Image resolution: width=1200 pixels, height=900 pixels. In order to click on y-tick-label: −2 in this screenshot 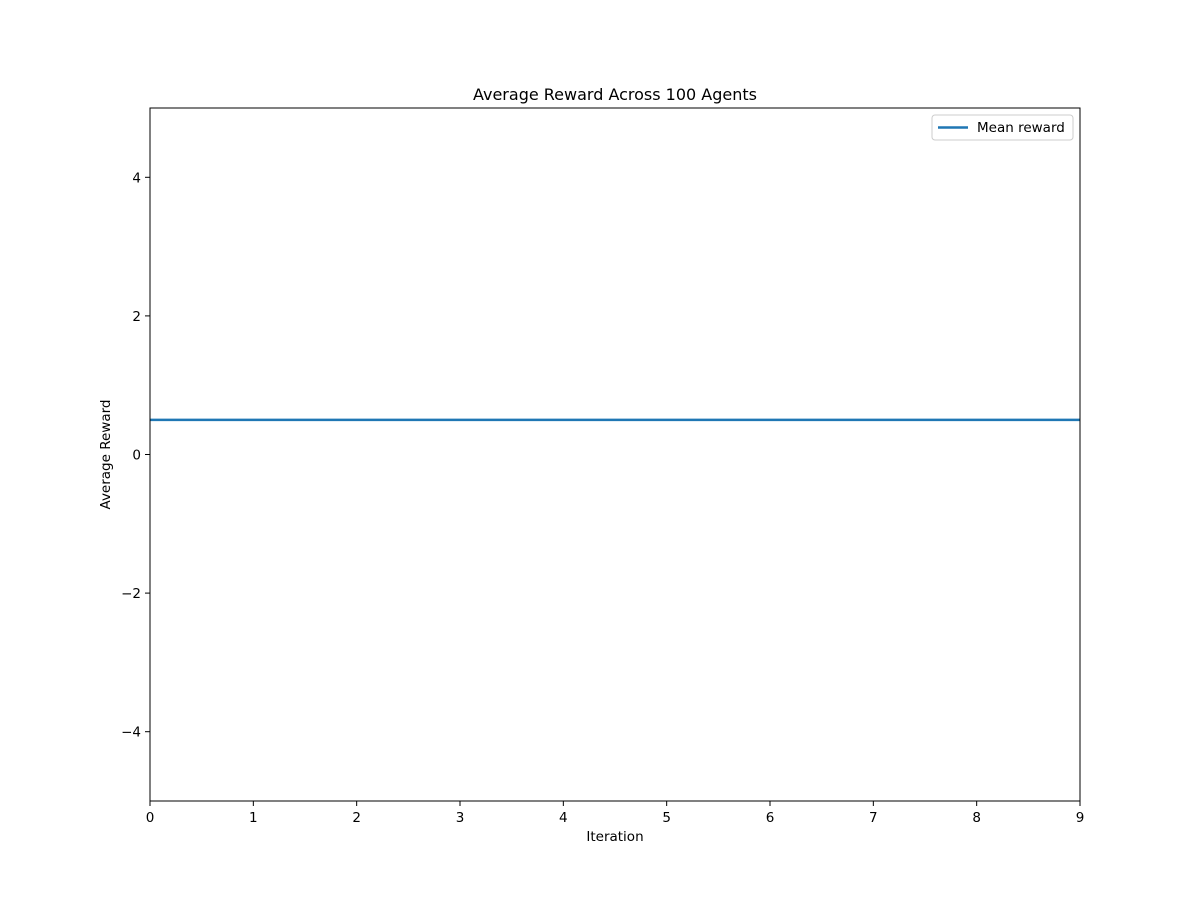, I will do `click(131, 594)`.